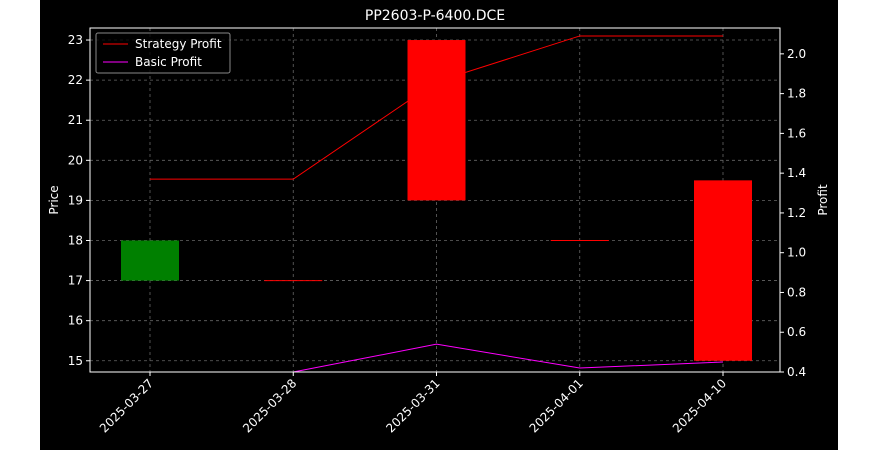  Describe the element at coordinates (796, 372) in the screenshot. I see `y-tick-label-right: 0.4` at that location.